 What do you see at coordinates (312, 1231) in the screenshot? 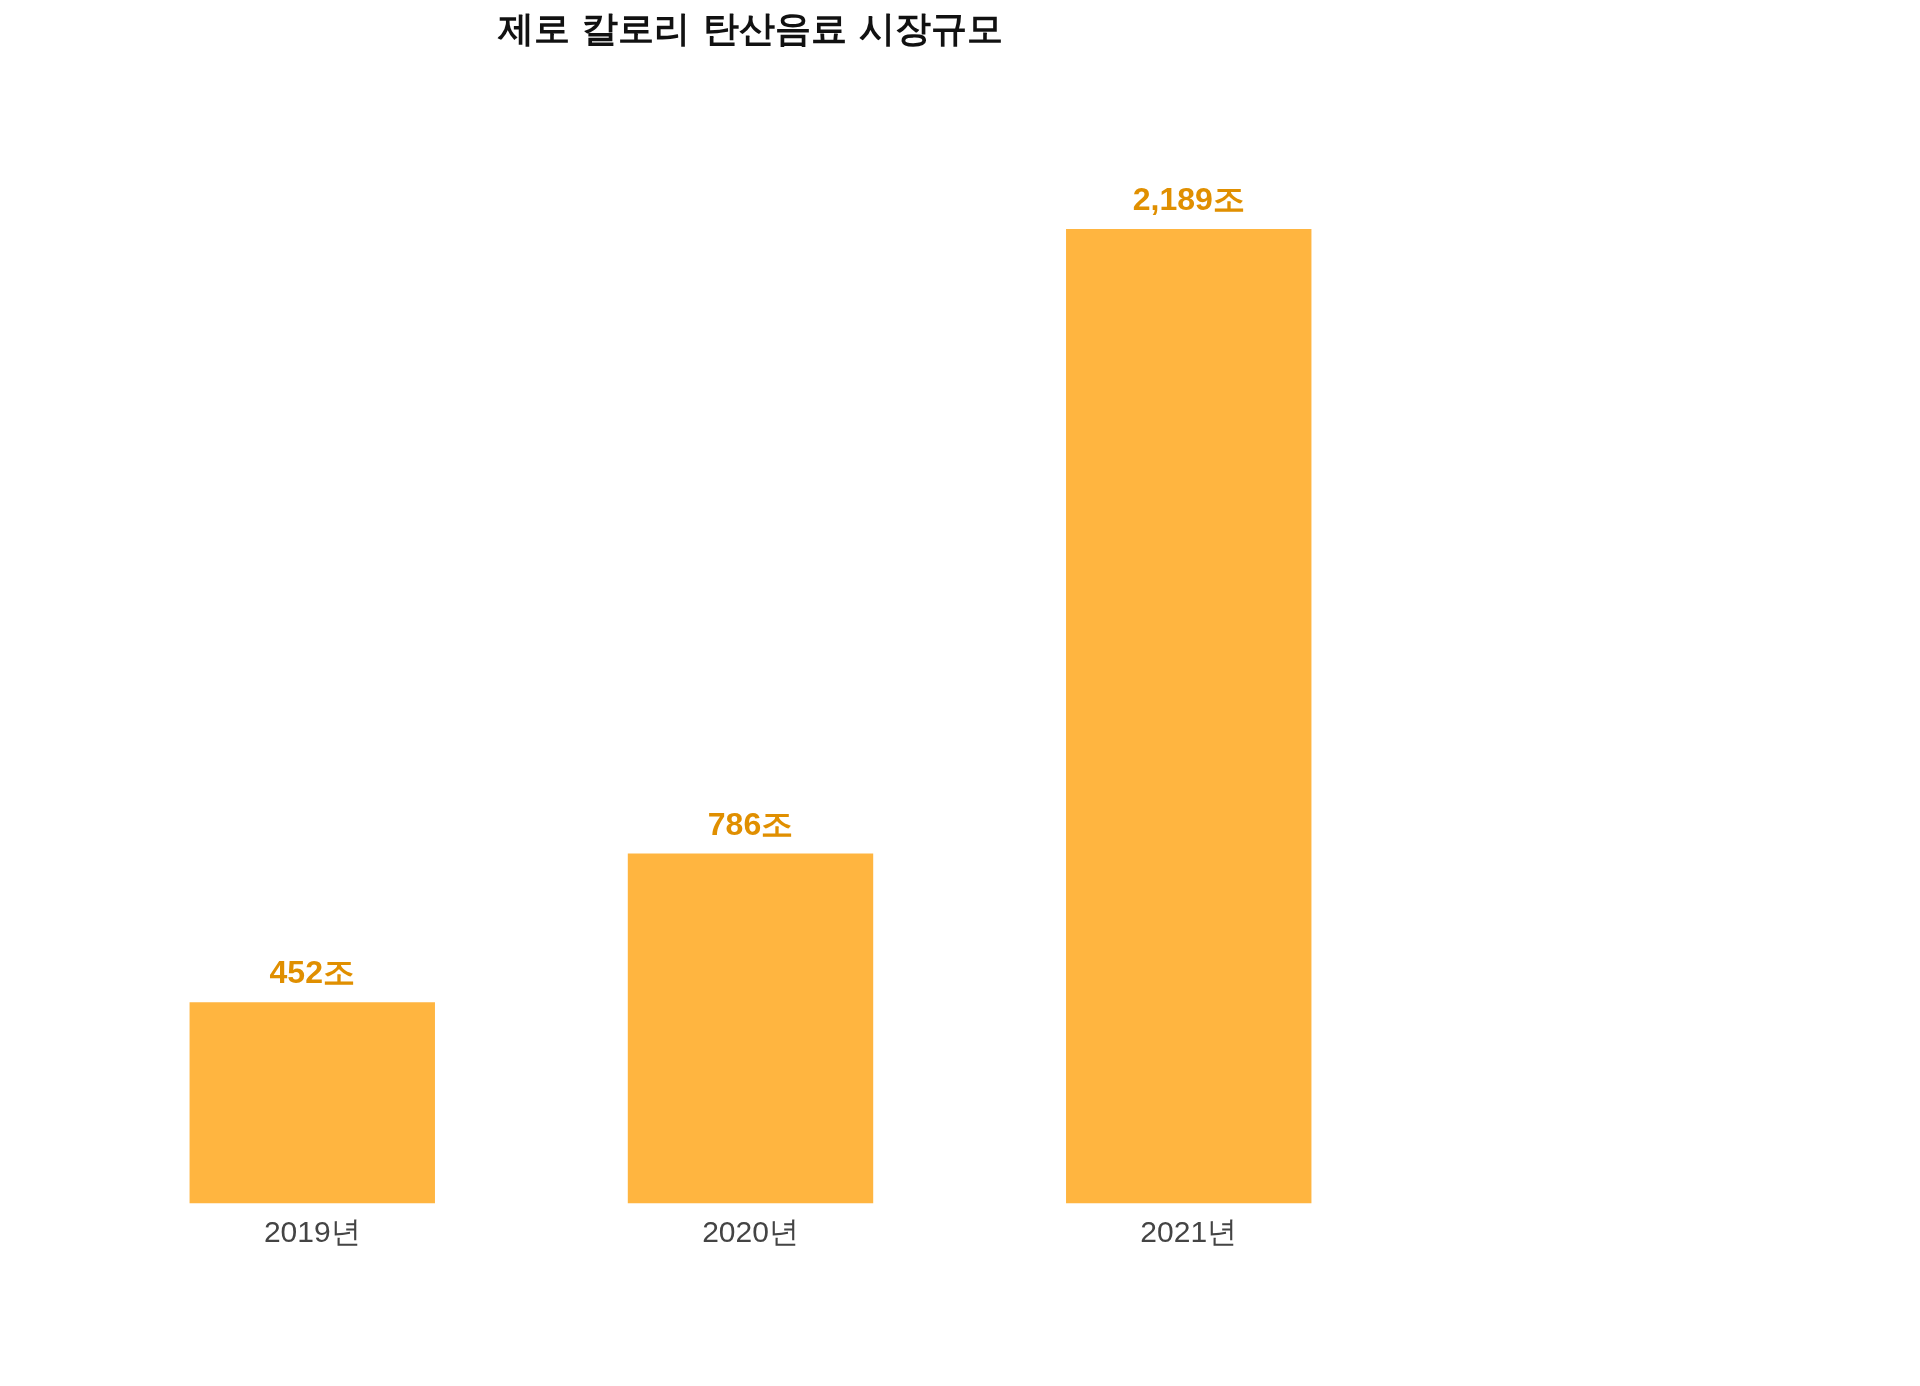
I see `x-tick-label: 2019년` at bounding box center [312, 1231].